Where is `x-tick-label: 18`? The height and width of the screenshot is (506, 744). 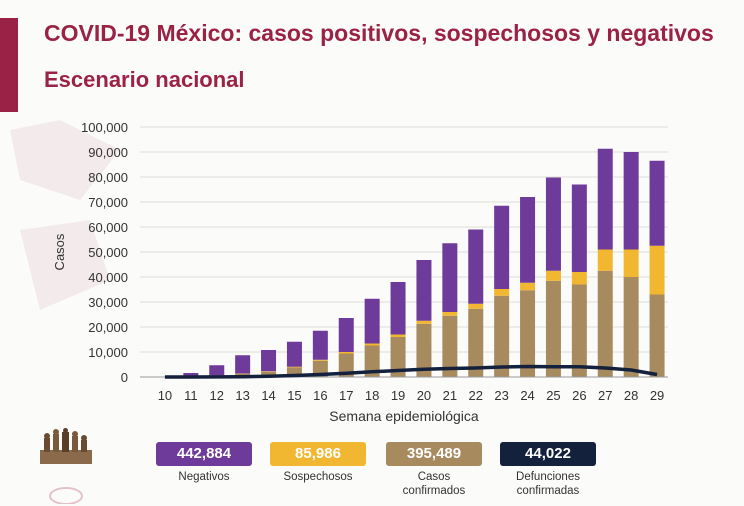
x-tick-label: 18 is located at coordinates (372, 395).